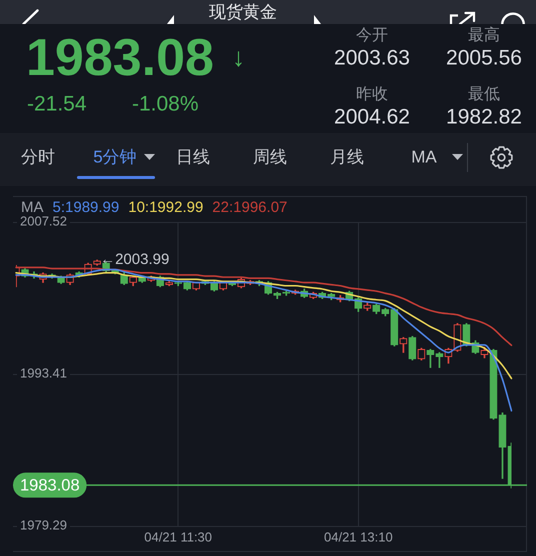 This screenshot has width=536, height=556. Describe the element at coordinates (372, 117) in the screenshot. I see `text: 2004.62` at that location.